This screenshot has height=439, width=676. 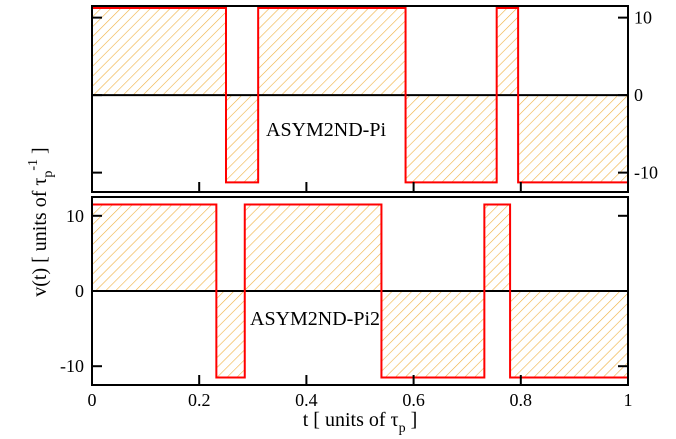 I want to click on bottom-xtick-label-1: 0.2, so click(x=199, y=400).